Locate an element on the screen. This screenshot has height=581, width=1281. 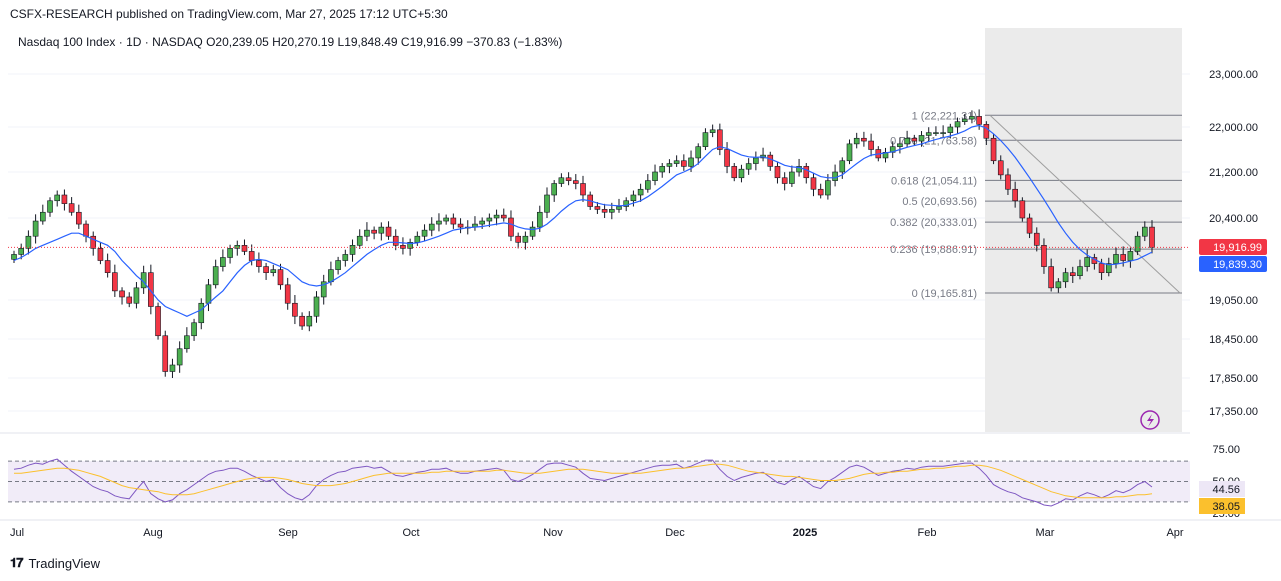
footer-brand: 𝟏𝟕 TradingView is located at coordinates (55, 563).